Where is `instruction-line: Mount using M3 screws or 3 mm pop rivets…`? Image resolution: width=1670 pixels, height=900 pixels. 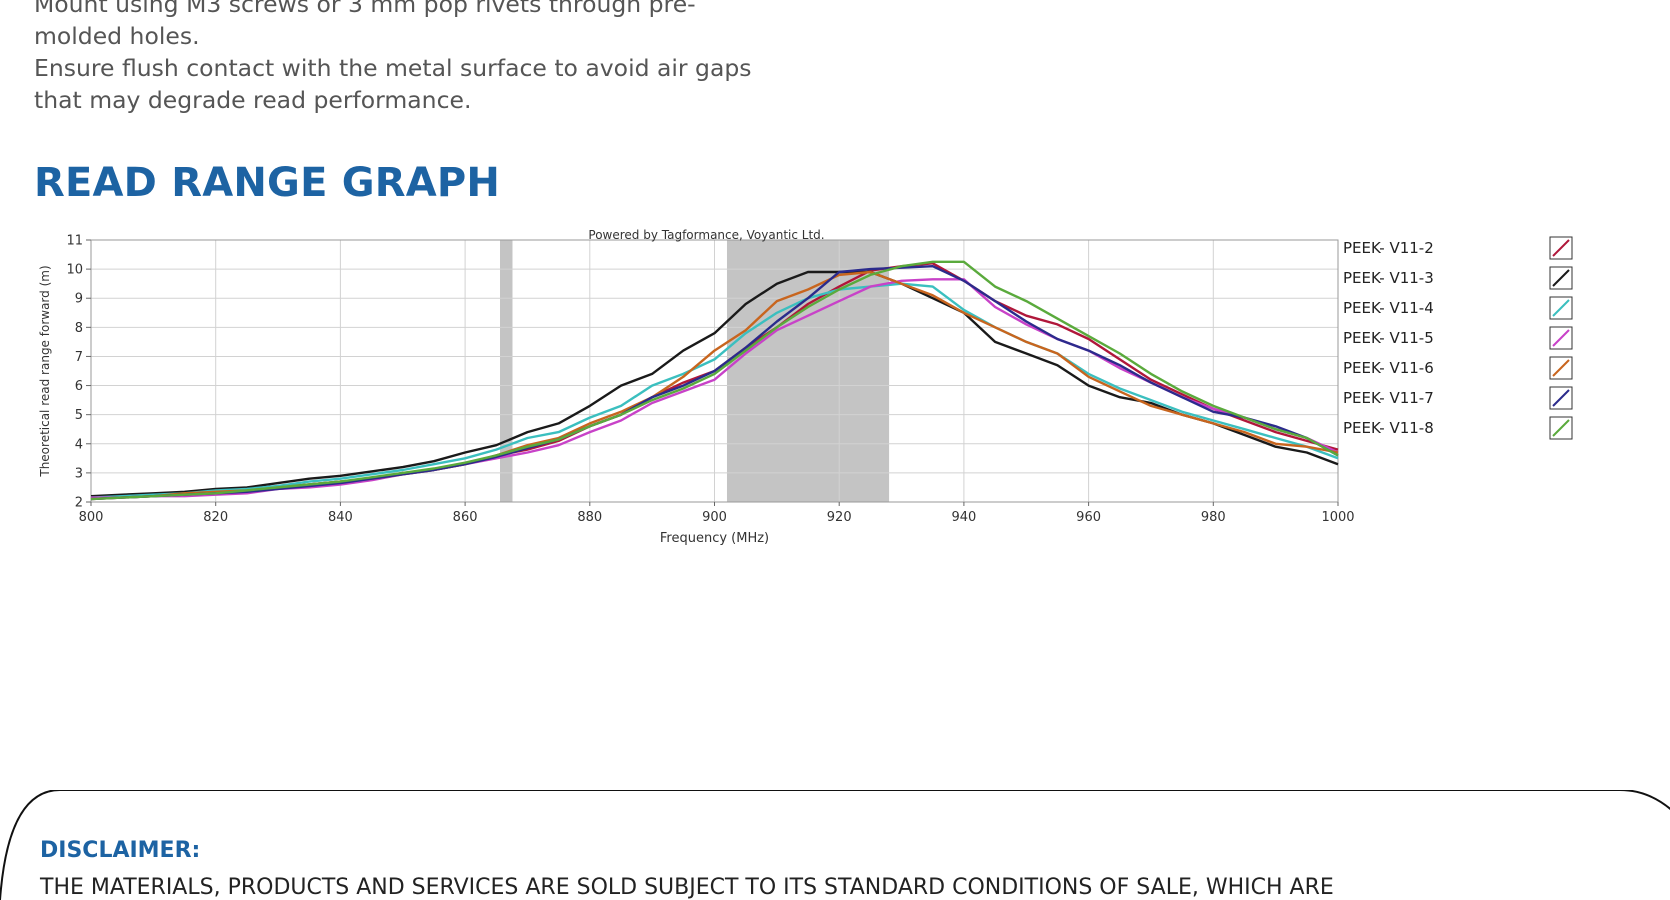
instruction-line: Mount using M3 screws or 3 mm pop rivets… is located at coordinates (365, 9).